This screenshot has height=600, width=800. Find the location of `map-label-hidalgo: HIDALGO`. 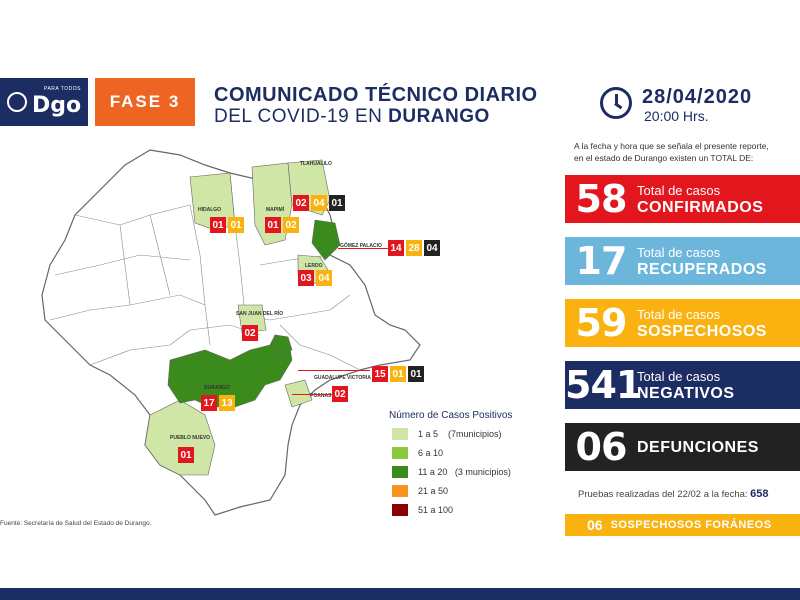

map-label-hidalgo: HIDALGO is located at coordinates (210, 210).